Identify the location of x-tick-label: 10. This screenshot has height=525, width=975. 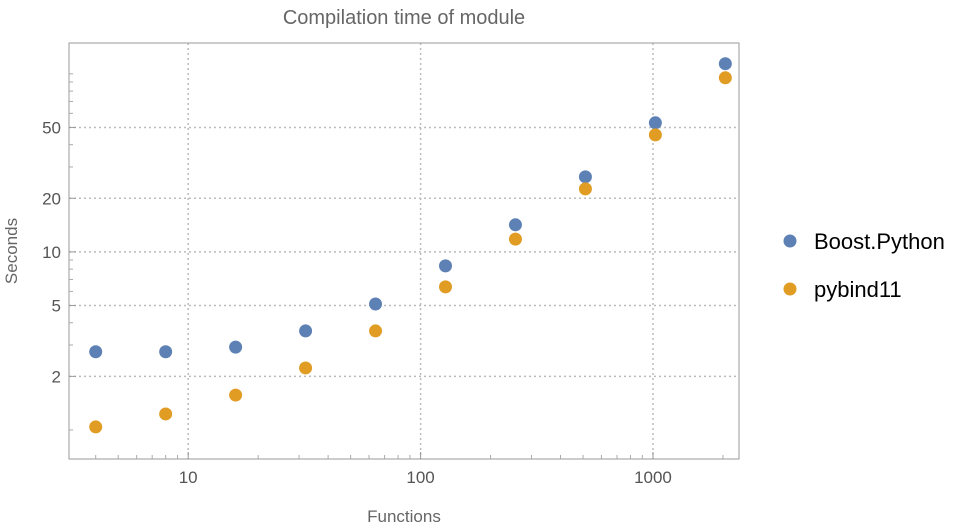
(188, 477).